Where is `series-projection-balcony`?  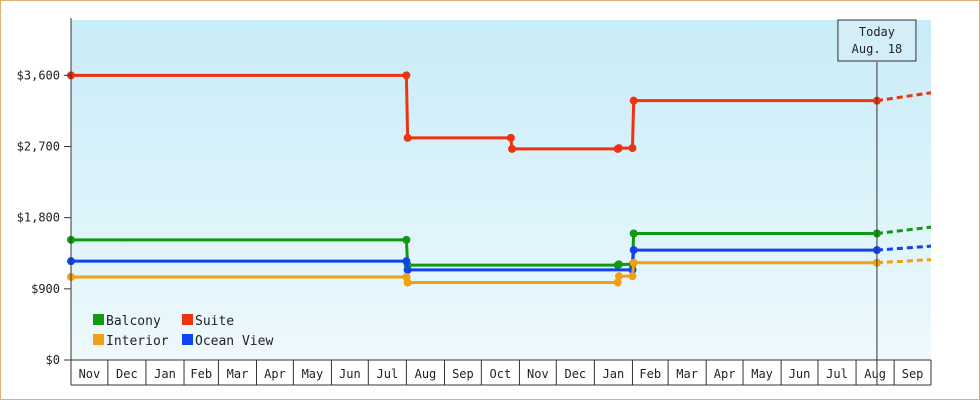
series-projection-balcony is located at coordinates (904, 230).